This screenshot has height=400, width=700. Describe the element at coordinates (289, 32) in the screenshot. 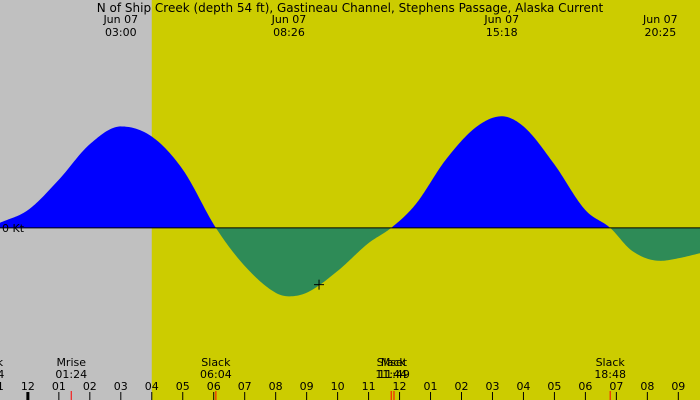

I see `peak-time-label: 08:26` at that location.